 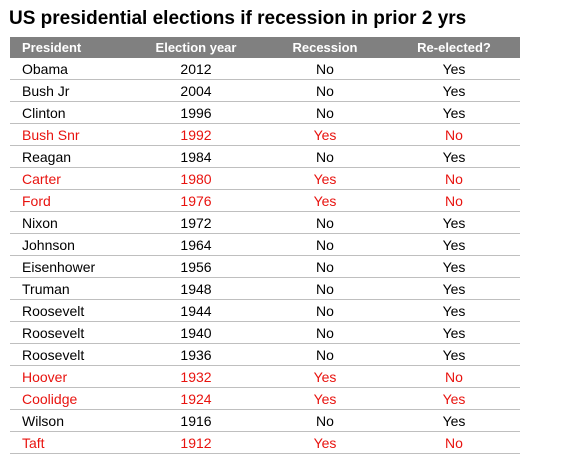 I want to click on cell-election-year: 1912, so click(x=196, y=442).